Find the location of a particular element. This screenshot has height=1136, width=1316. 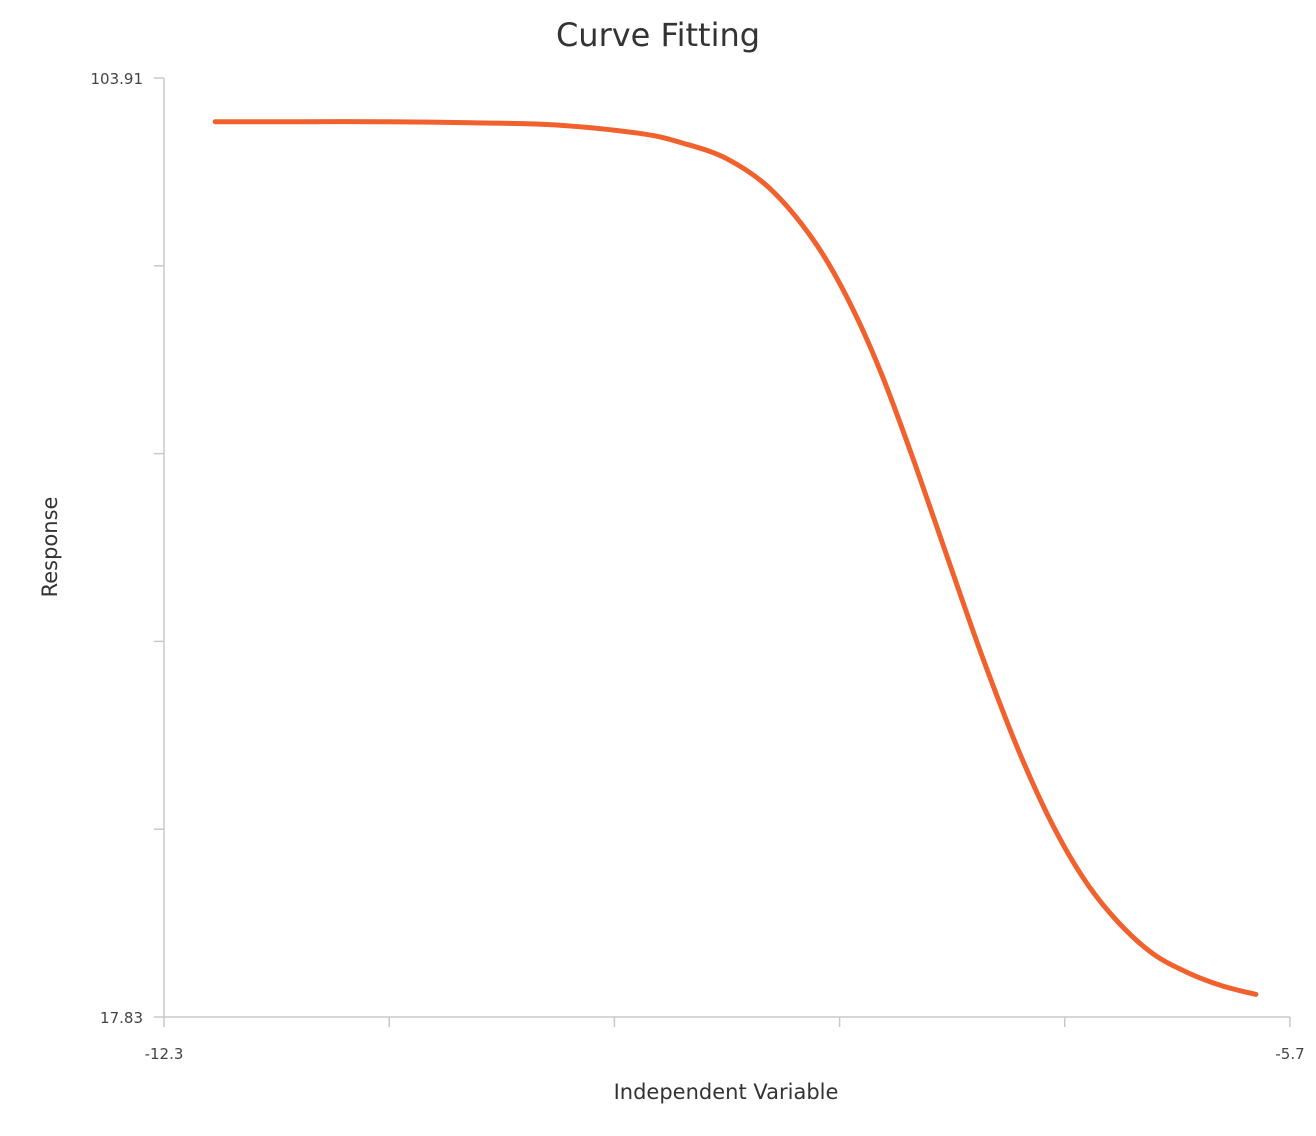

x-tick-label-min: -12.3 is located at coordinates (164, 1054).